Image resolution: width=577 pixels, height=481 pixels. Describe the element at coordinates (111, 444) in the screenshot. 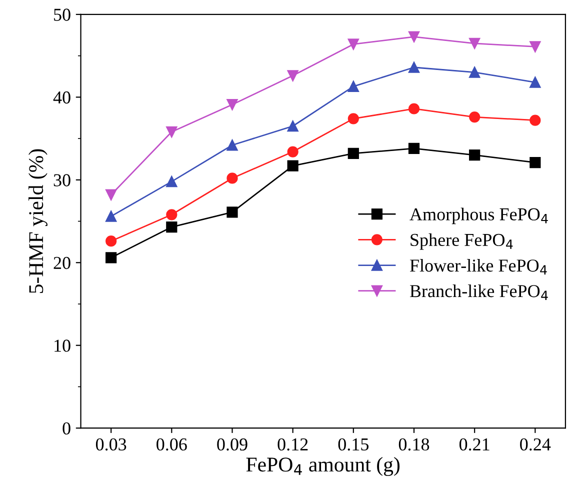

I see `x-tick-label: 0.03` at that location.